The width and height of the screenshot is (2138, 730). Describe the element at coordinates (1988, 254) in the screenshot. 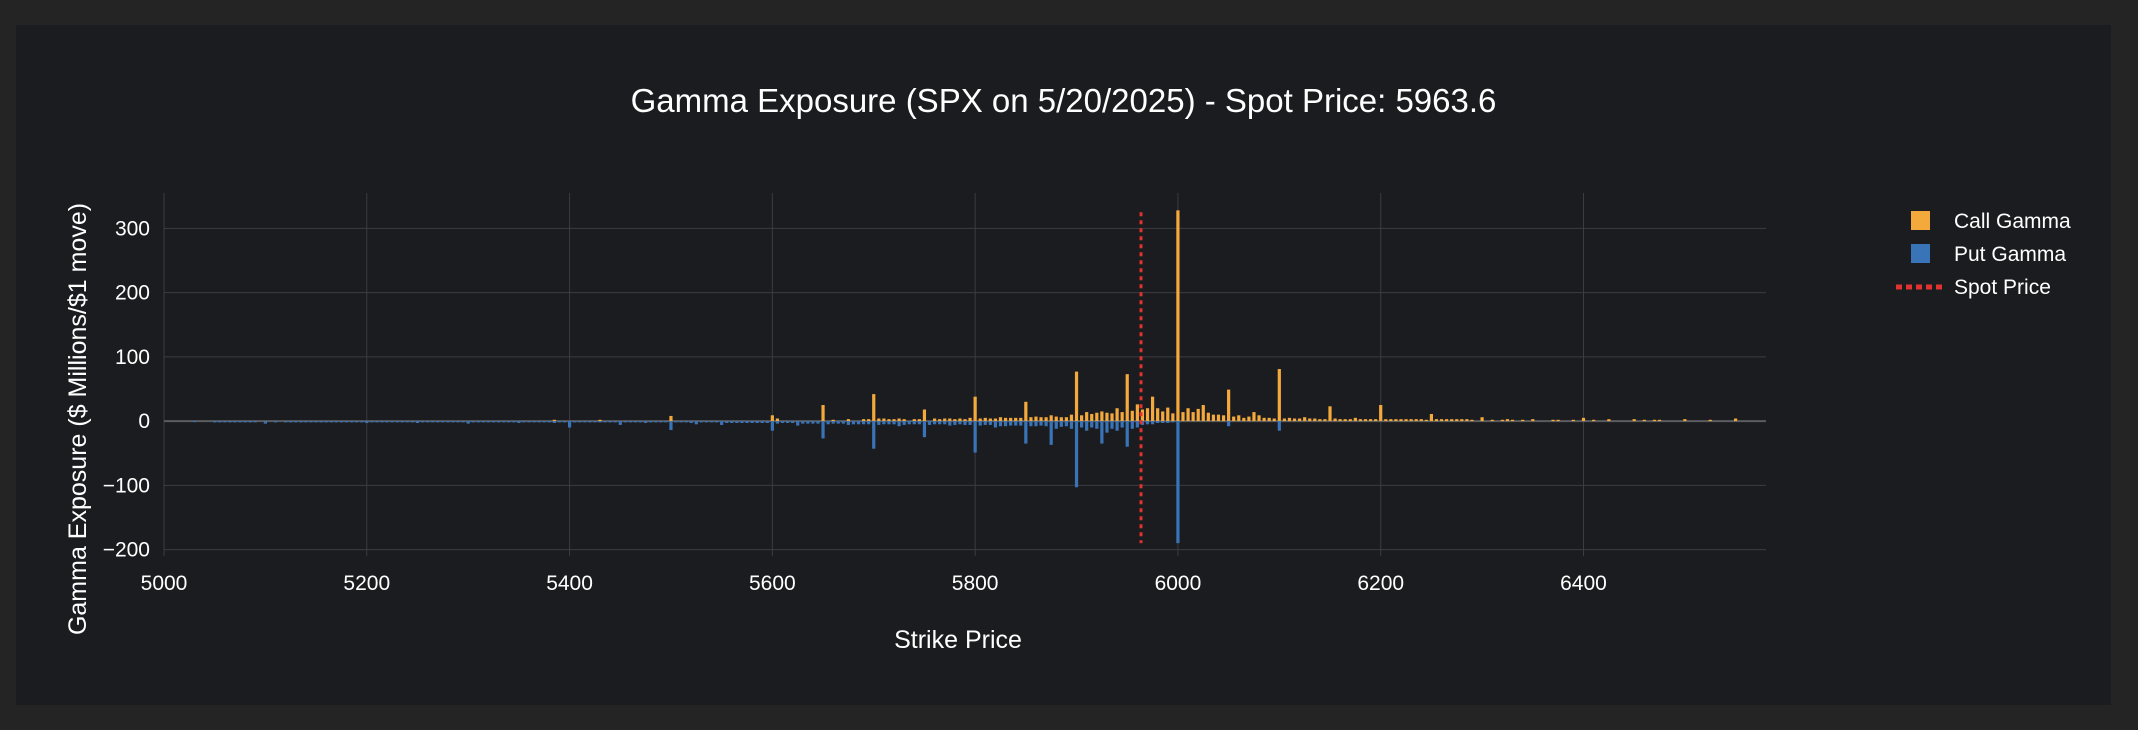

I see `legend-item: Put Gamma` at that location.